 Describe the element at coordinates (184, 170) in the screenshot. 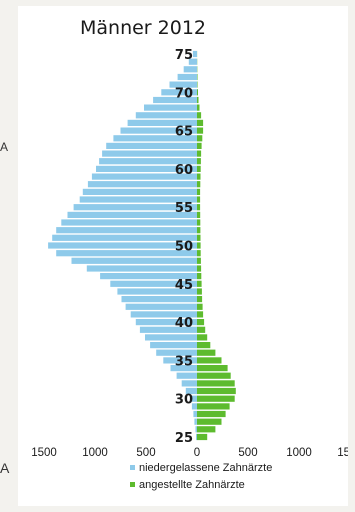

I see `y-tick-label-60: 60` at that location.